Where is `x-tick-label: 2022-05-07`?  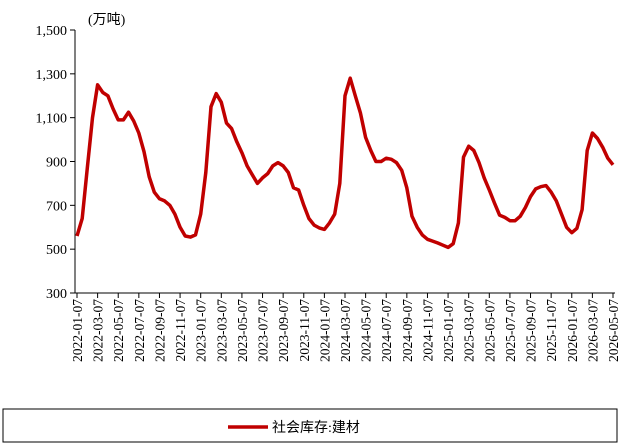
x-tick-label: 2022-05-07 is located at coordinates (118, 330).